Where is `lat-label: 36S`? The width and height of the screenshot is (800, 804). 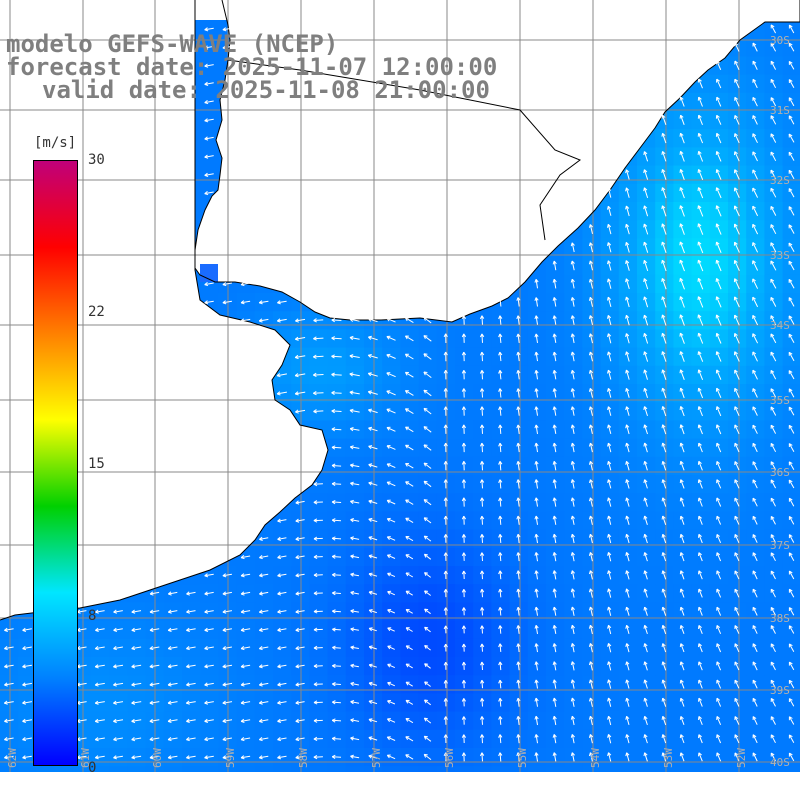
lat-label: 36S is located at coordinates (780, 472).